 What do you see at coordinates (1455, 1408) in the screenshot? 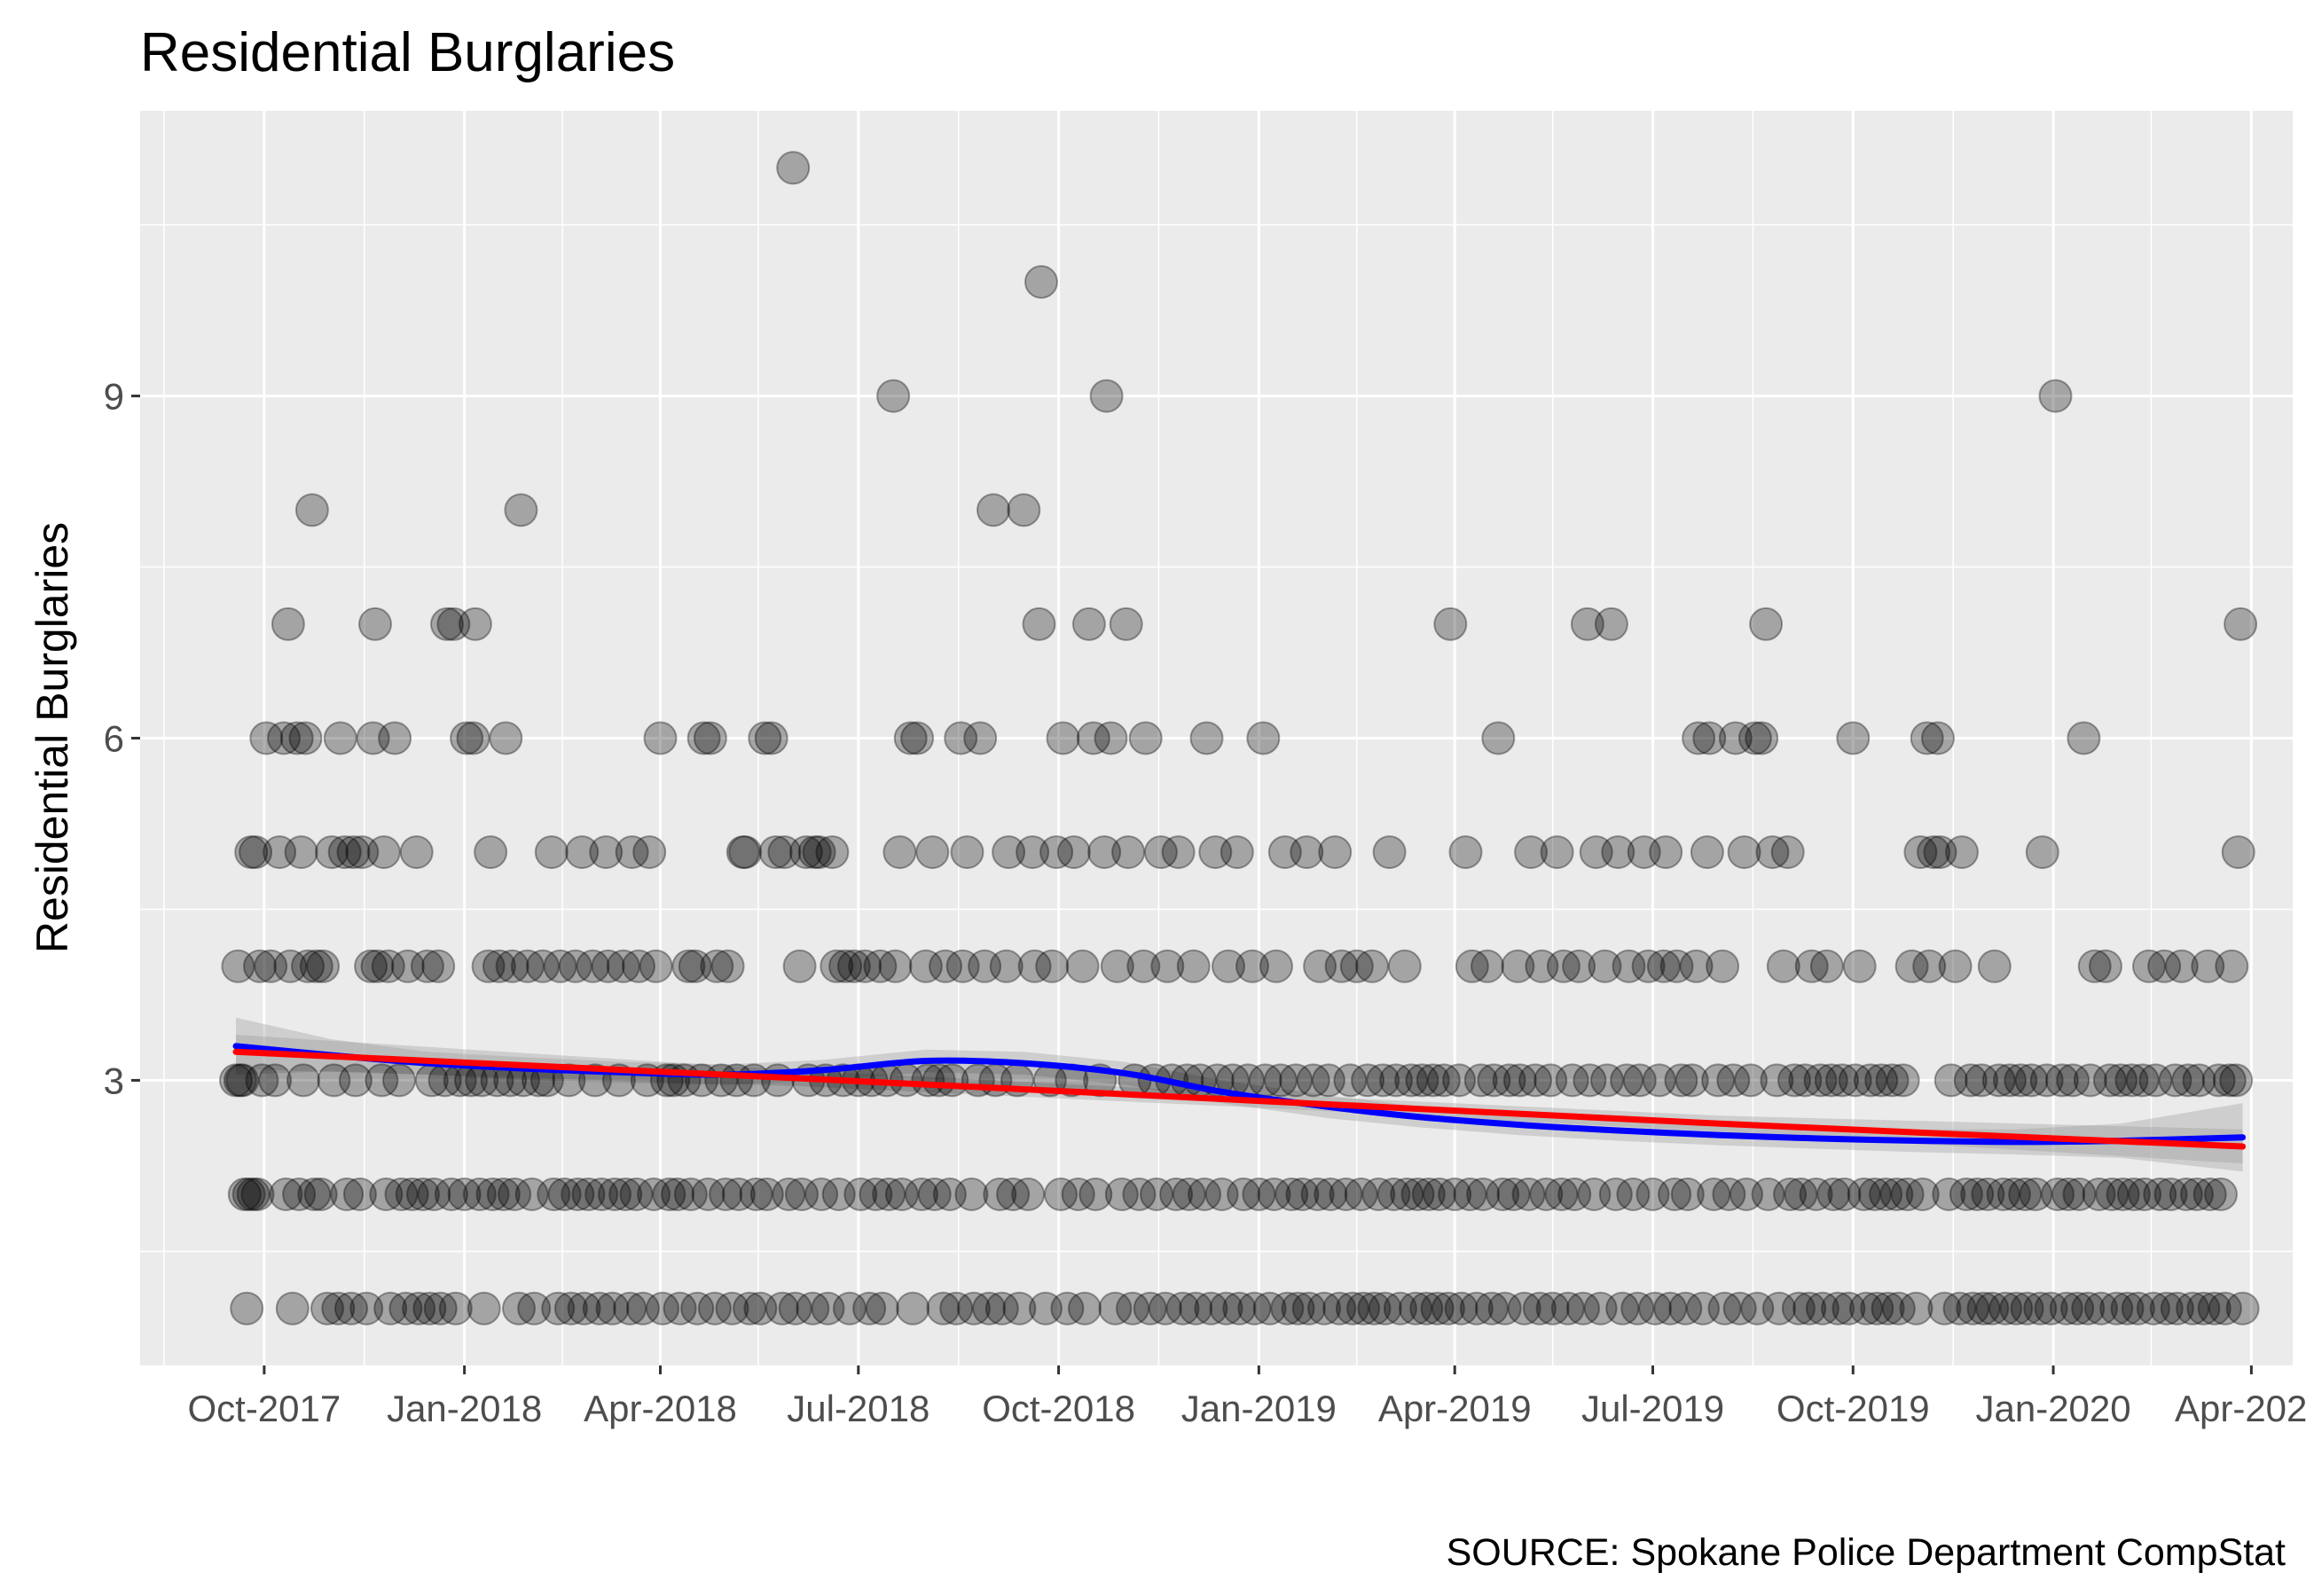
I see `x-tick-label: Apr-2019` at bounding box center [1455, 1408].